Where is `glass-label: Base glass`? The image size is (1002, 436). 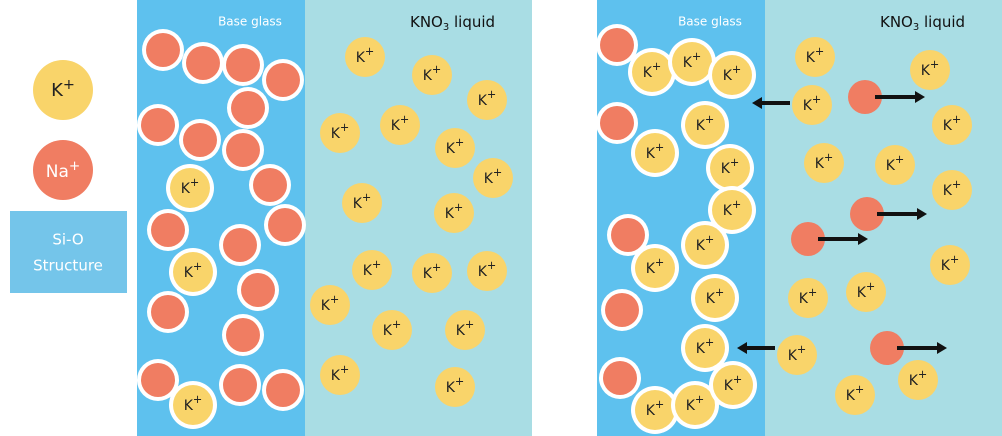 glass-label: Base glass is located at coordinates (250, 22).